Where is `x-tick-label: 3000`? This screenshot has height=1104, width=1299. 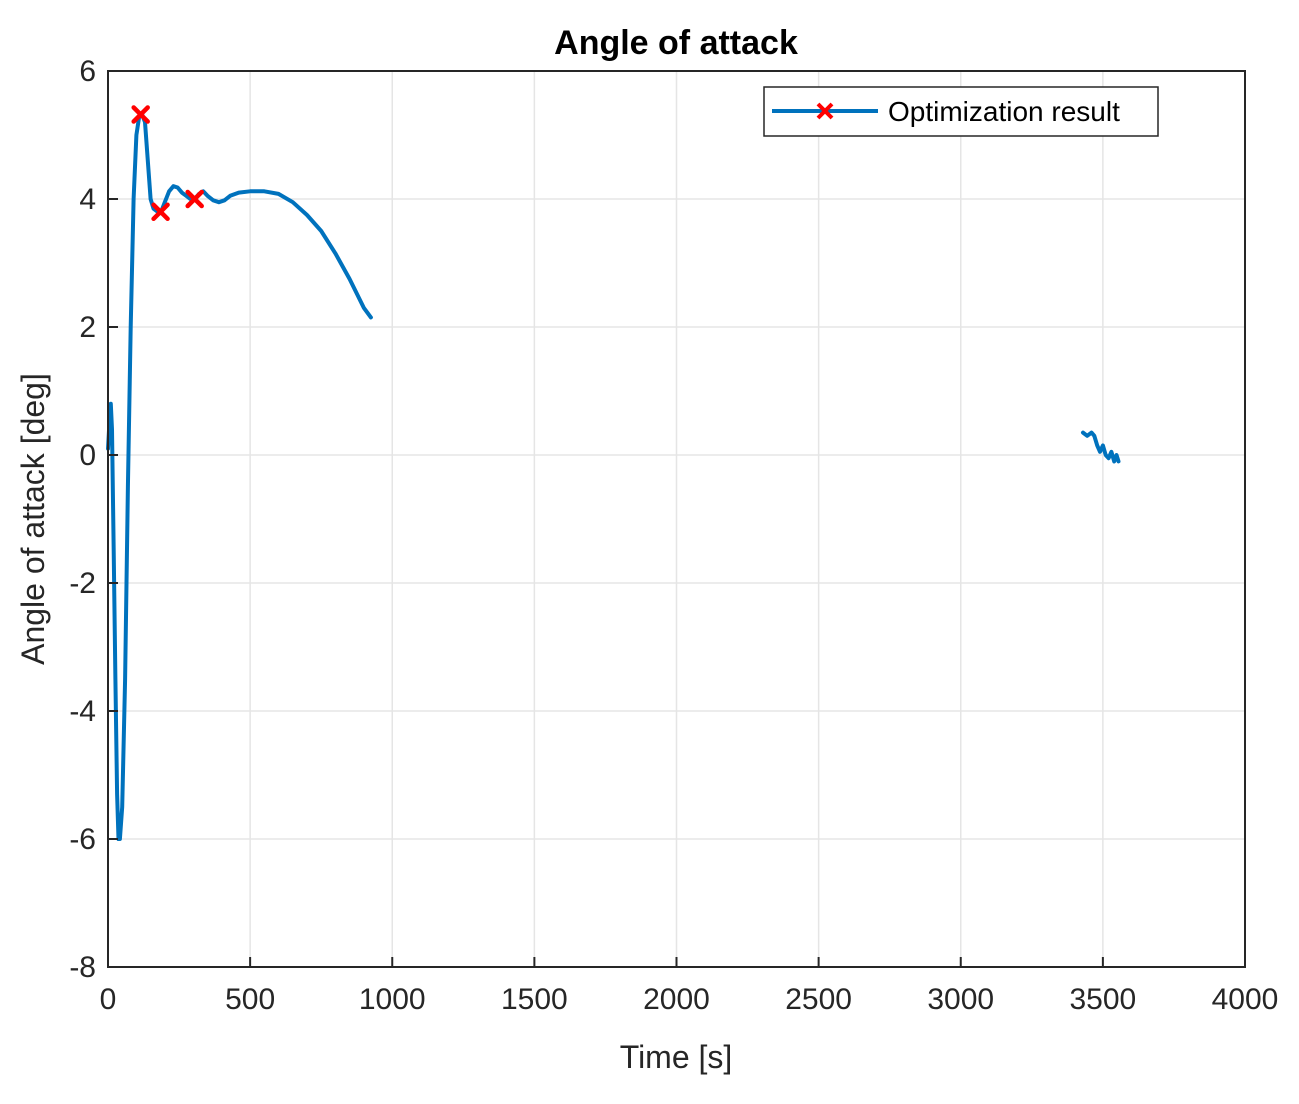
x-tick-label: 3000 is located at coordinates (960, 999).